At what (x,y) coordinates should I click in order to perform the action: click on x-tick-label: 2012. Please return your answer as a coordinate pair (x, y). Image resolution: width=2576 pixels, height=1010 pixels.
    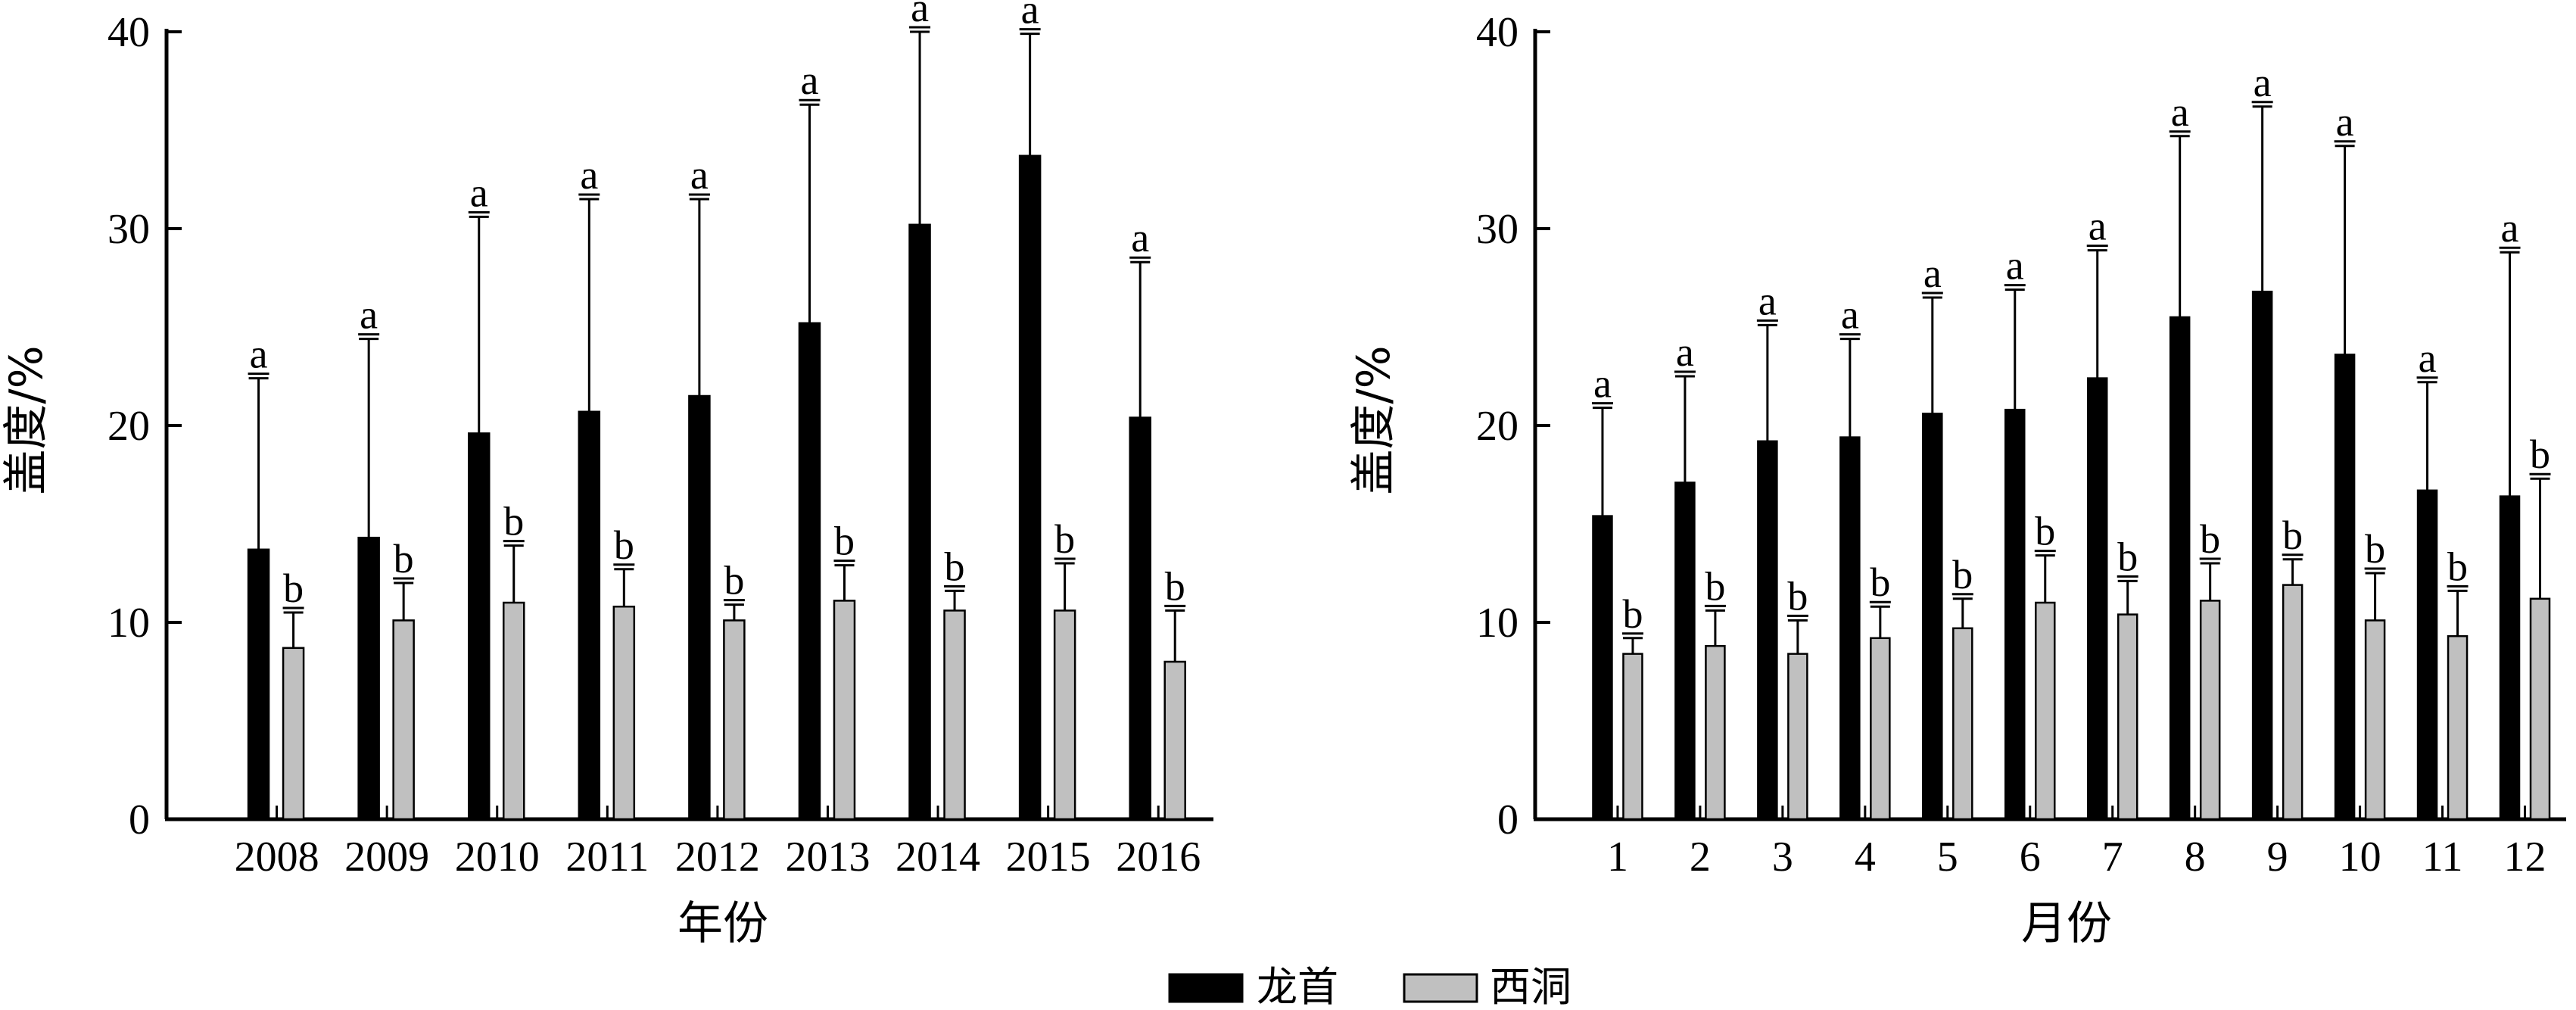
    Looking at the image, I should click on (717, 858).